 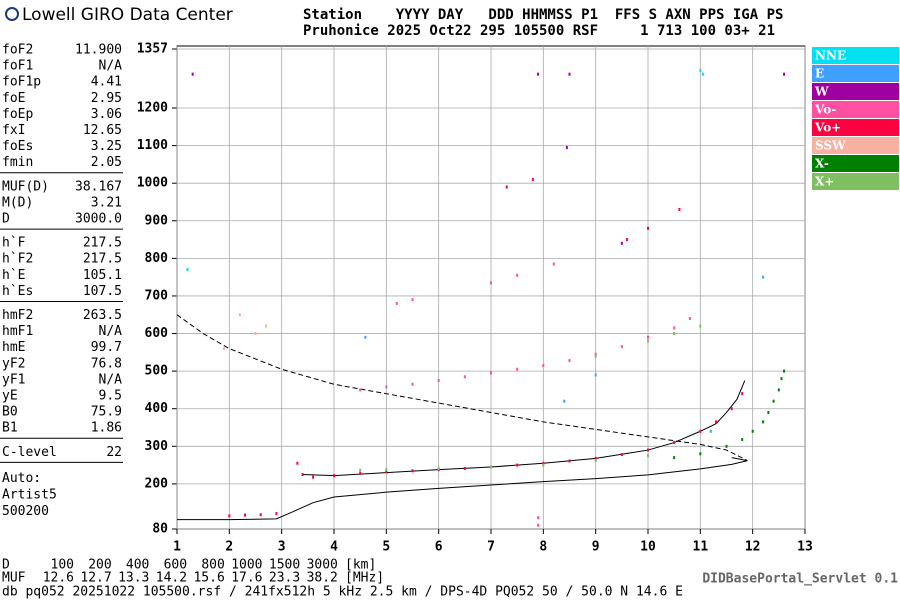 What do you see at coordinates (17, 259) in the screenshot?
I see `param-label: h`F2` at bounding box center [17, 259].